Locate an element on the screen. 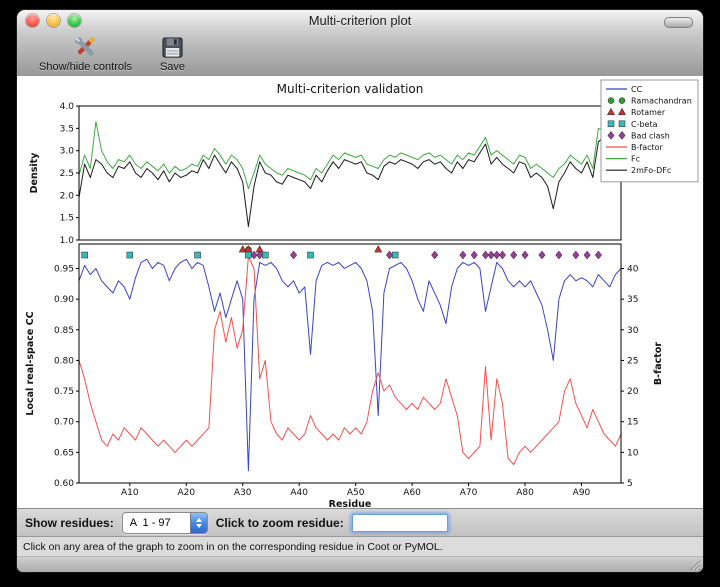 This screenshot has width=720, height=587. svg-text: A60 is located at coordinates (412, 493).